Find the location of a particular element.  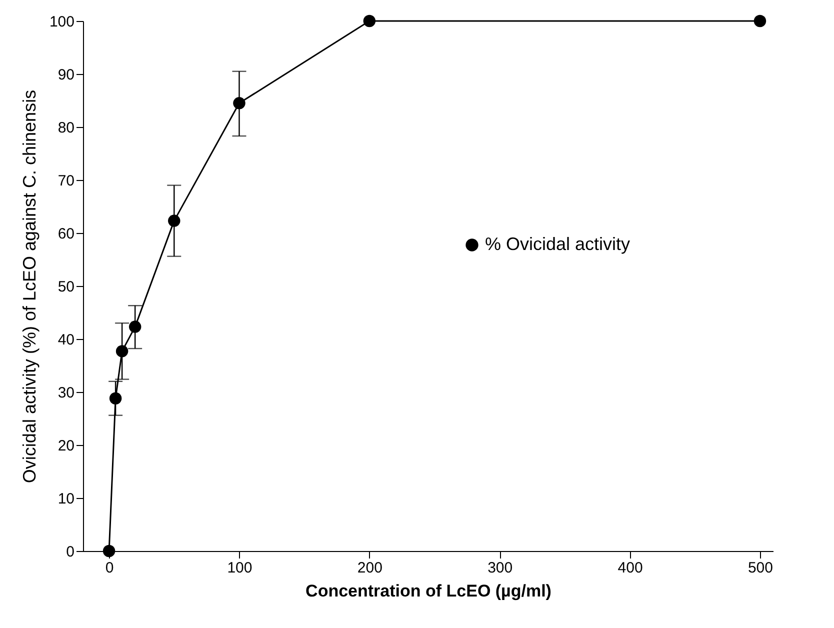

y-tick-label: 40 is located at coordinates (66, 340).